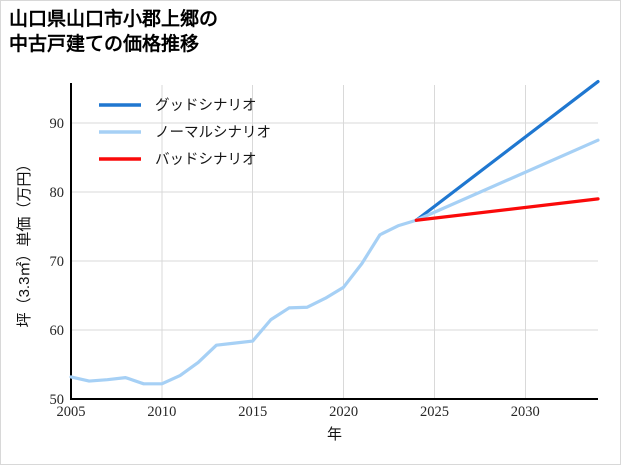 The image size is (621, 465). Describe the element at coordinates (343, 412) in the screenshot. I see `x-tick-label: 2020` at that location.